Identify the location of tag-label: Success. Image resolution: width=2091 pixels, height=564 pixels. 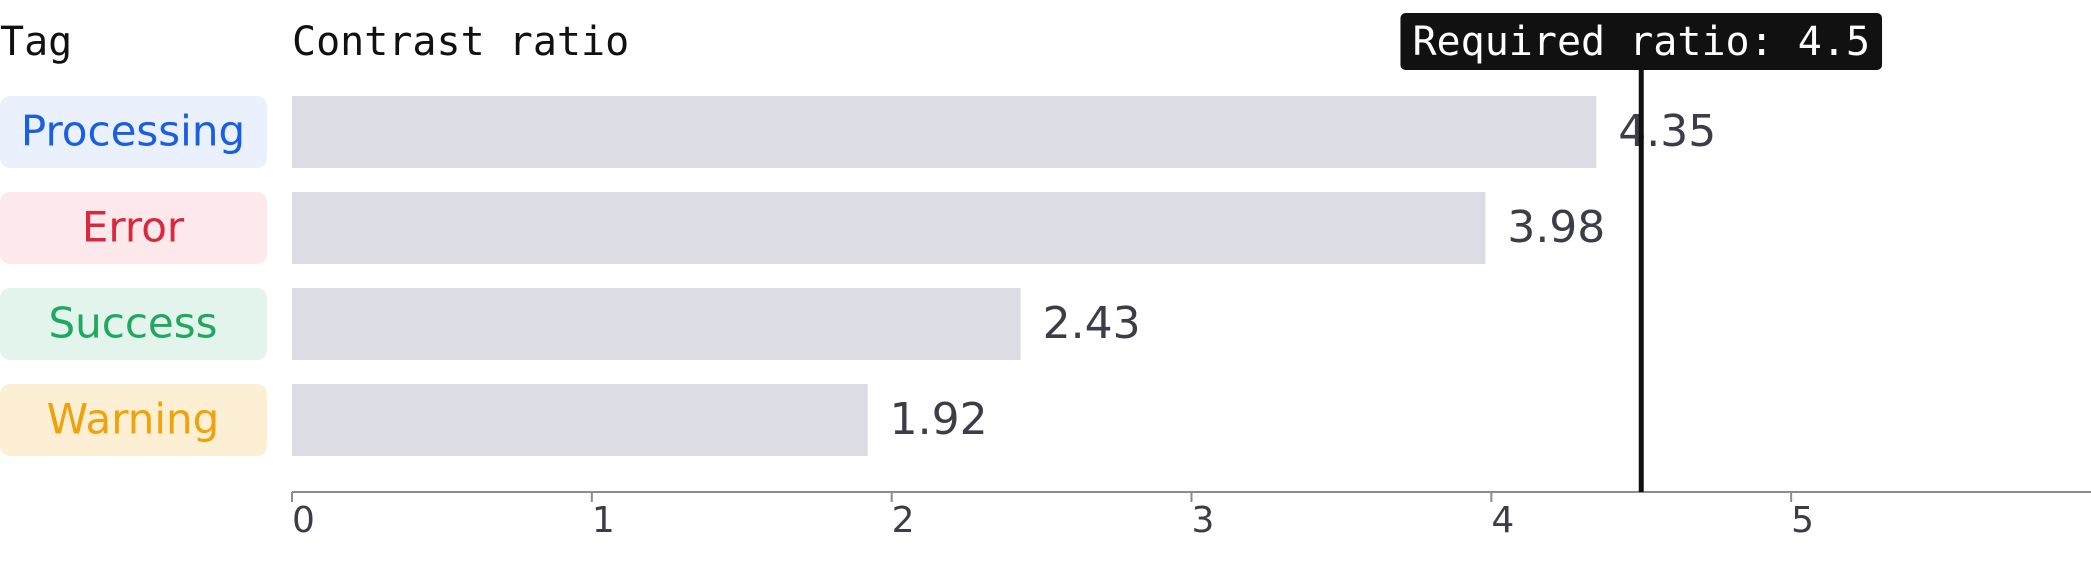
(132, 323).